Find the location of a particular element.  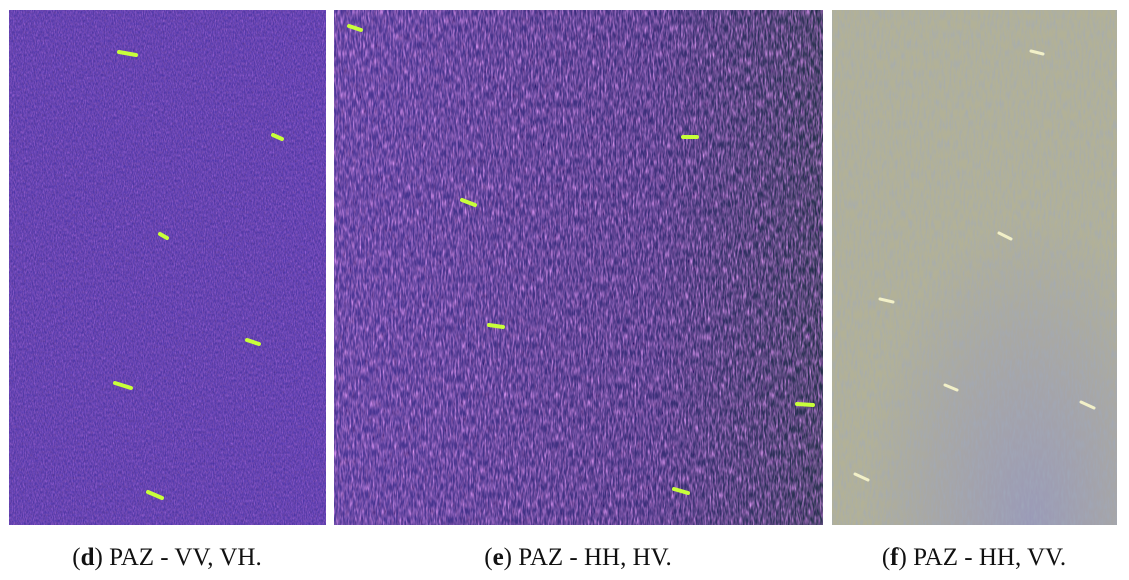

caption-text: ) PAZ - VV, VH. is located at coordinates (178, 557).